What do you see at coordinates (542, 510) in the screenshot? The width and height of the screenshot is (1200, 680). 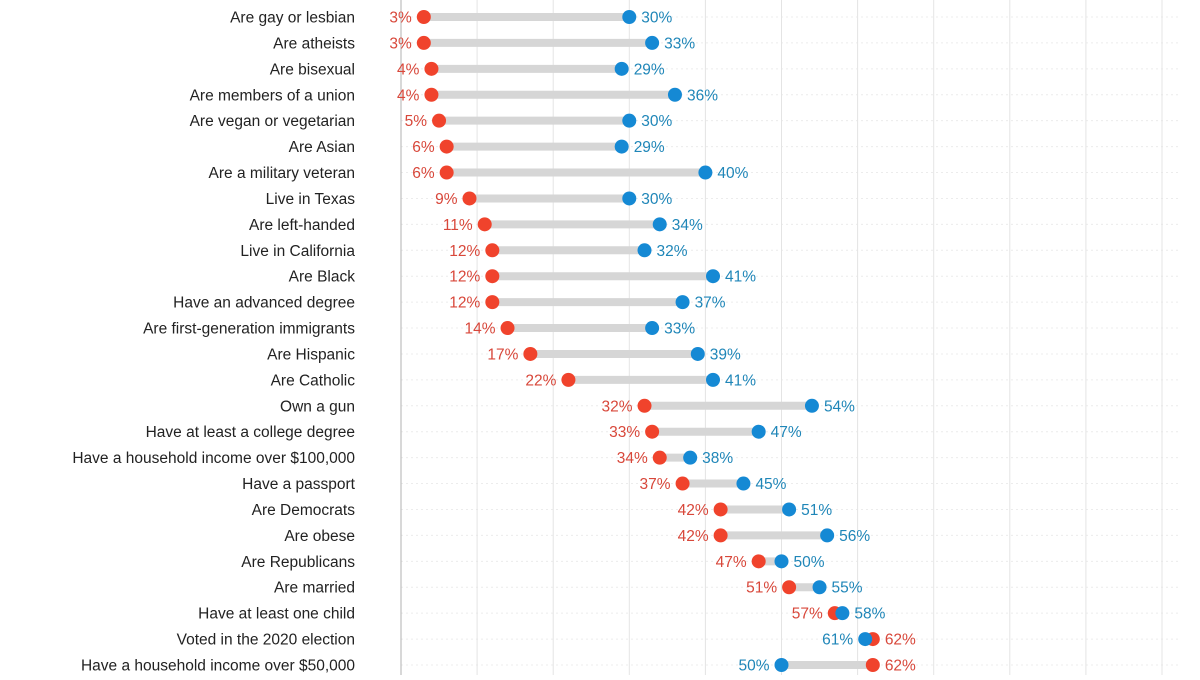 I see `dumbbell-row: Are Democrats 42% 51%` at bounding box center [542, 510].